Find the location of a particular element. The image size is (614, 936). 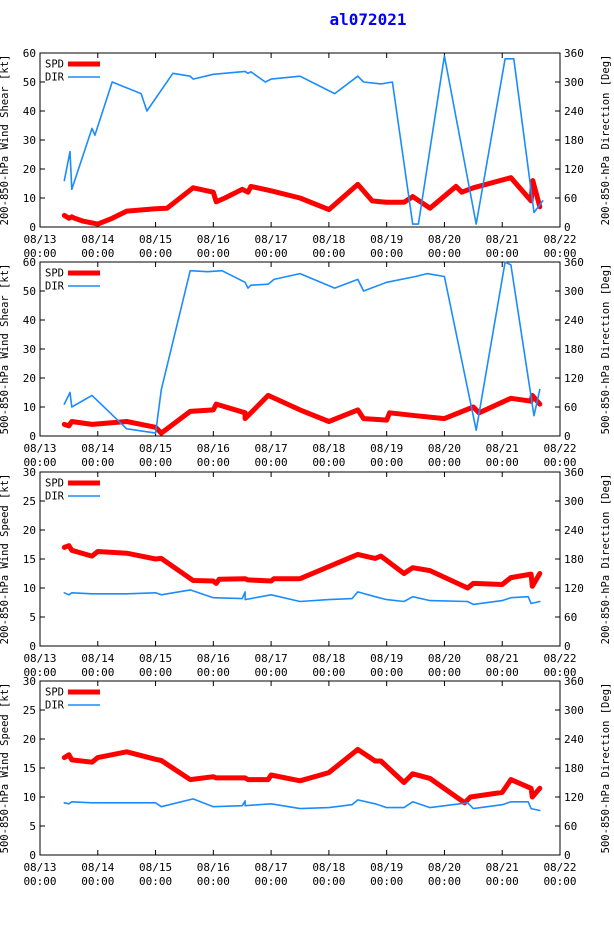

y-axis-label-left: 500-850-hPa Wind Shear [kt] is located at coordinates (5, 349).